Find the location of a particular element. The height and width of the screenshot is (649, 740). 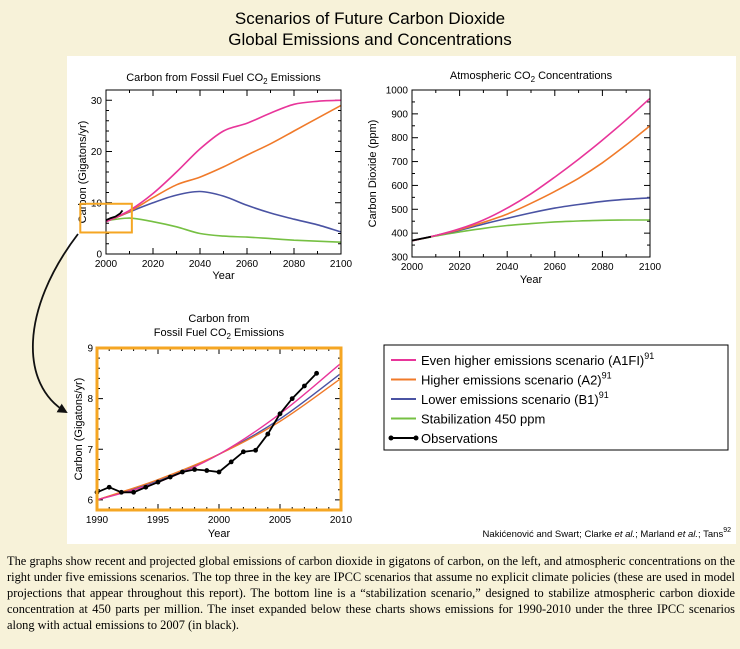

concentrations-x-tick-label: 2000 is located at coordinates (412, 267).